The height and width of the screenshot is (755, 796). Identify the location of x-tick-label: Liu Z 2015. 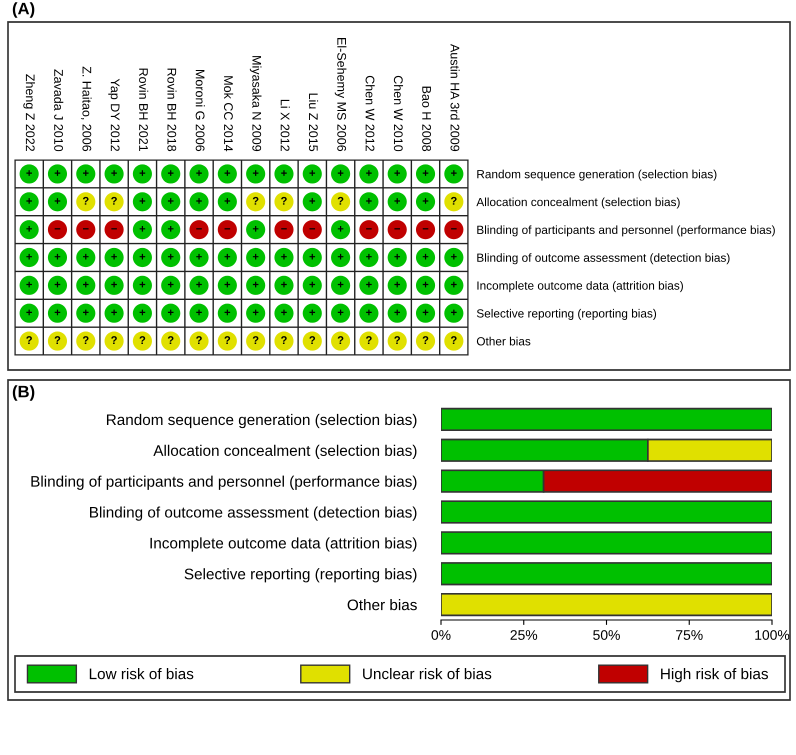
(313, 123).